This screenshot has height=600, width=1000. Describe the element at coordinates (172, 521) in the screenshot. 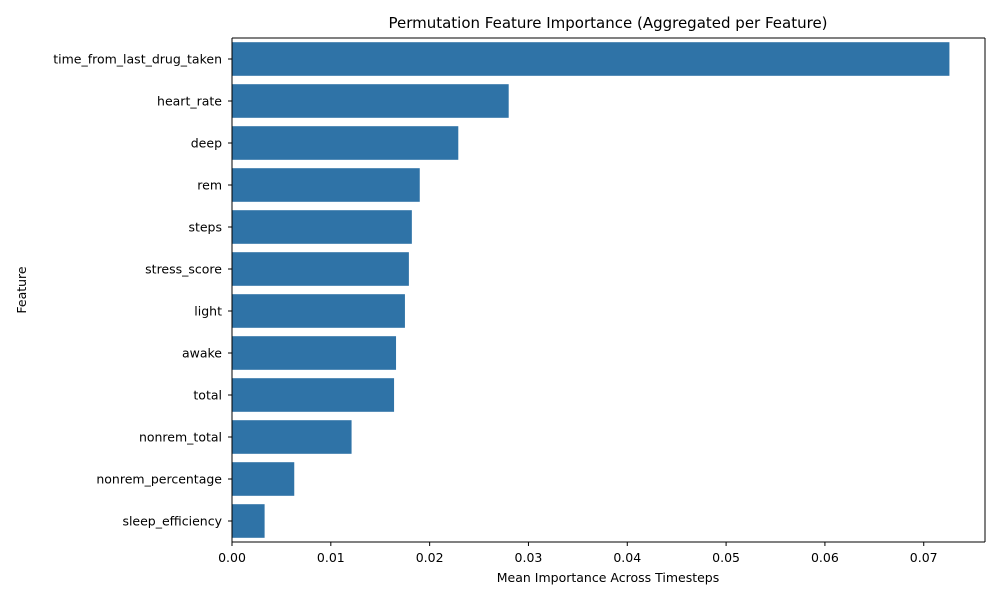

I see `y-tick-label: sleep_efficiency` at that location.